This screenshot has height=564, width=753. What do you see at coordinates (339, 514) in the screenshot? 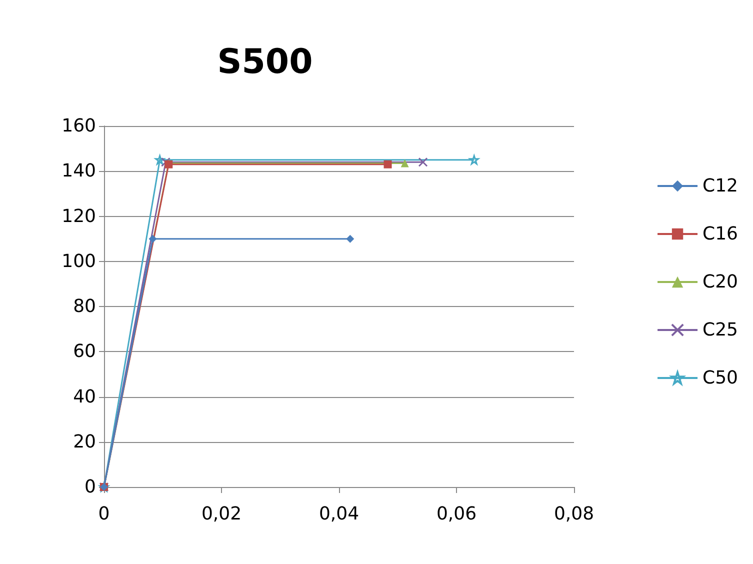
I see `x-tick-label: 0,04` at bounding box center [339, 514].